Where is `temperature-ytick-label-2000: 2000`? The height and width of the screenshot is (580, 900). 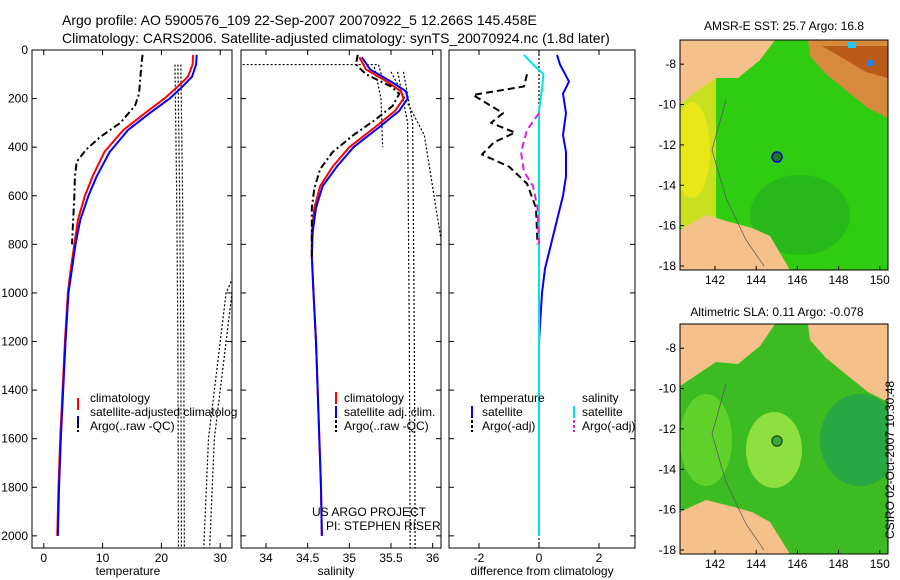 temperature-ytick-label-2000: 2000 is located at coordinates (14, 536).